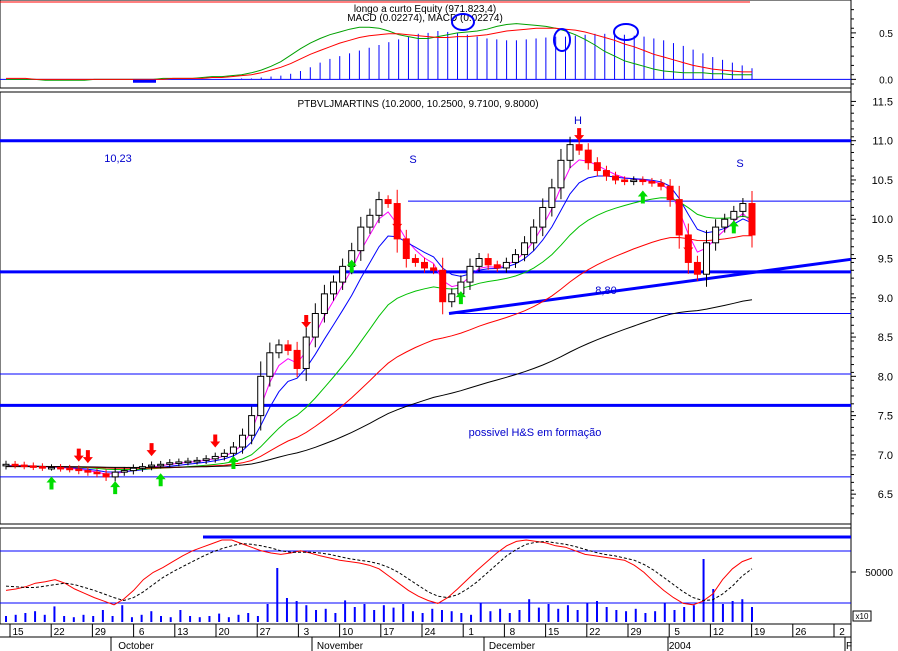 Image resolution: width=898 pixels, height=651 pixels. Describe the element at coordinates (680, 646) in the screenshot. I see `month-label: 2004` at that location.